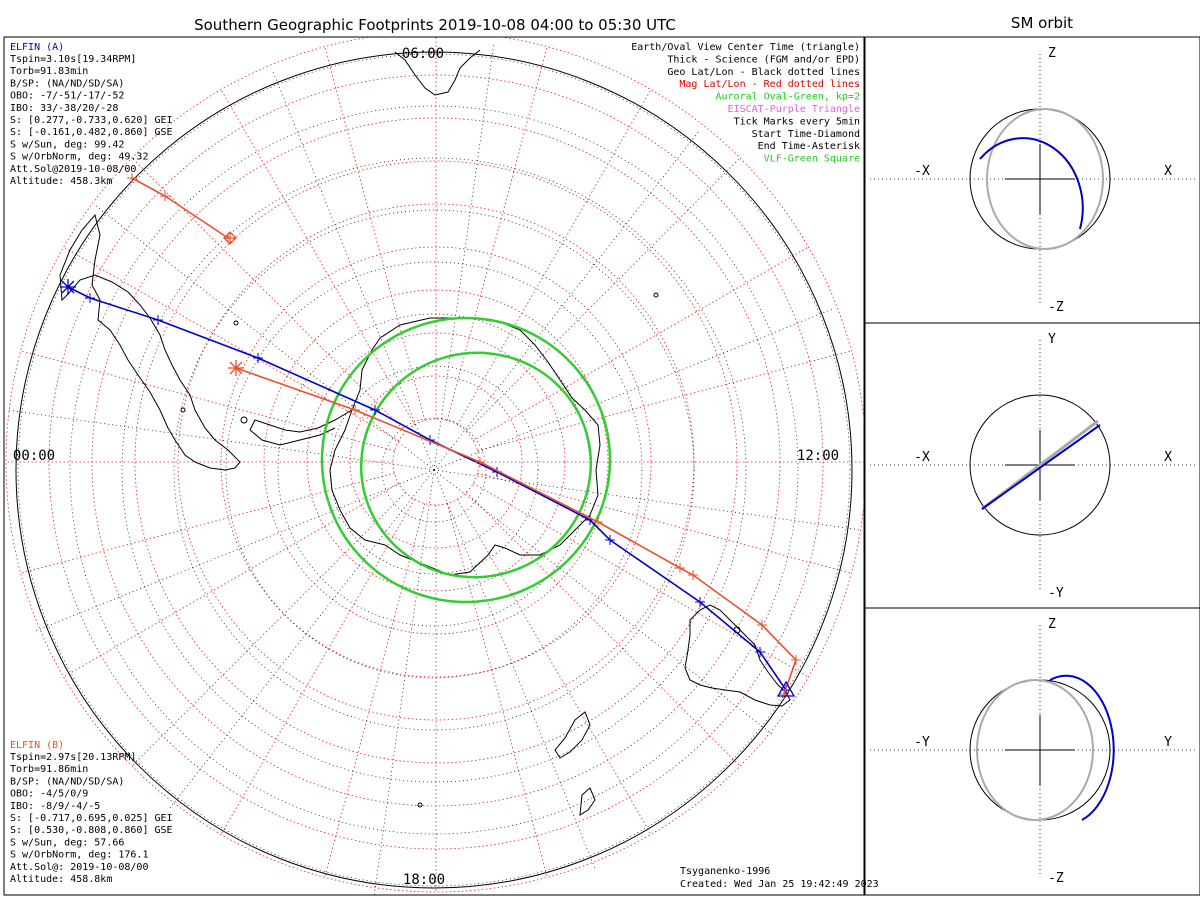 This screenshot has height=900, width=1200. What do you see at coordinates (73, 59) in the screenshot?
I see `elfin-a-info-line: Tspin=3.10s[19.34RPM]` at bounding box center [73, 59].